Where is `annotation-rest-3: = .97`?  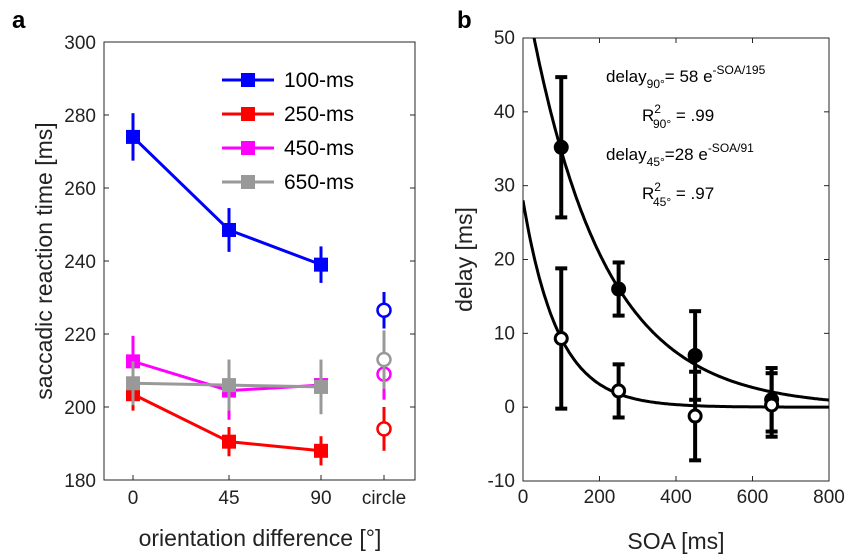 annotation-rest-3: = .97 is located at coordinates (692, 193).